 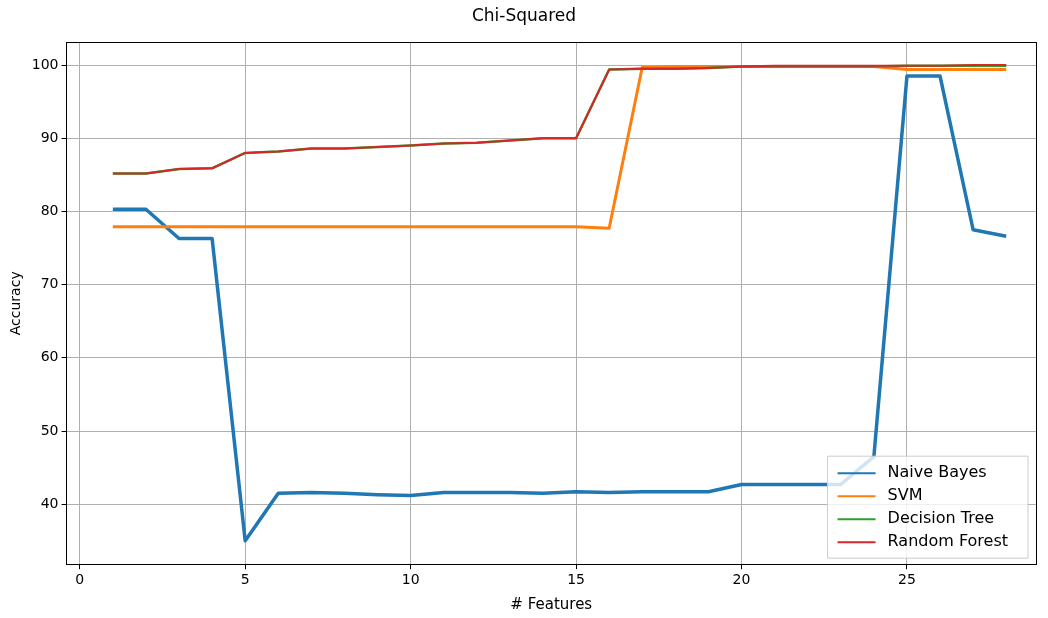 What do you see at coordinates (410, 579) in the screenshot?
I see `x-tick-label: 10` at bounding box center [410, 579].